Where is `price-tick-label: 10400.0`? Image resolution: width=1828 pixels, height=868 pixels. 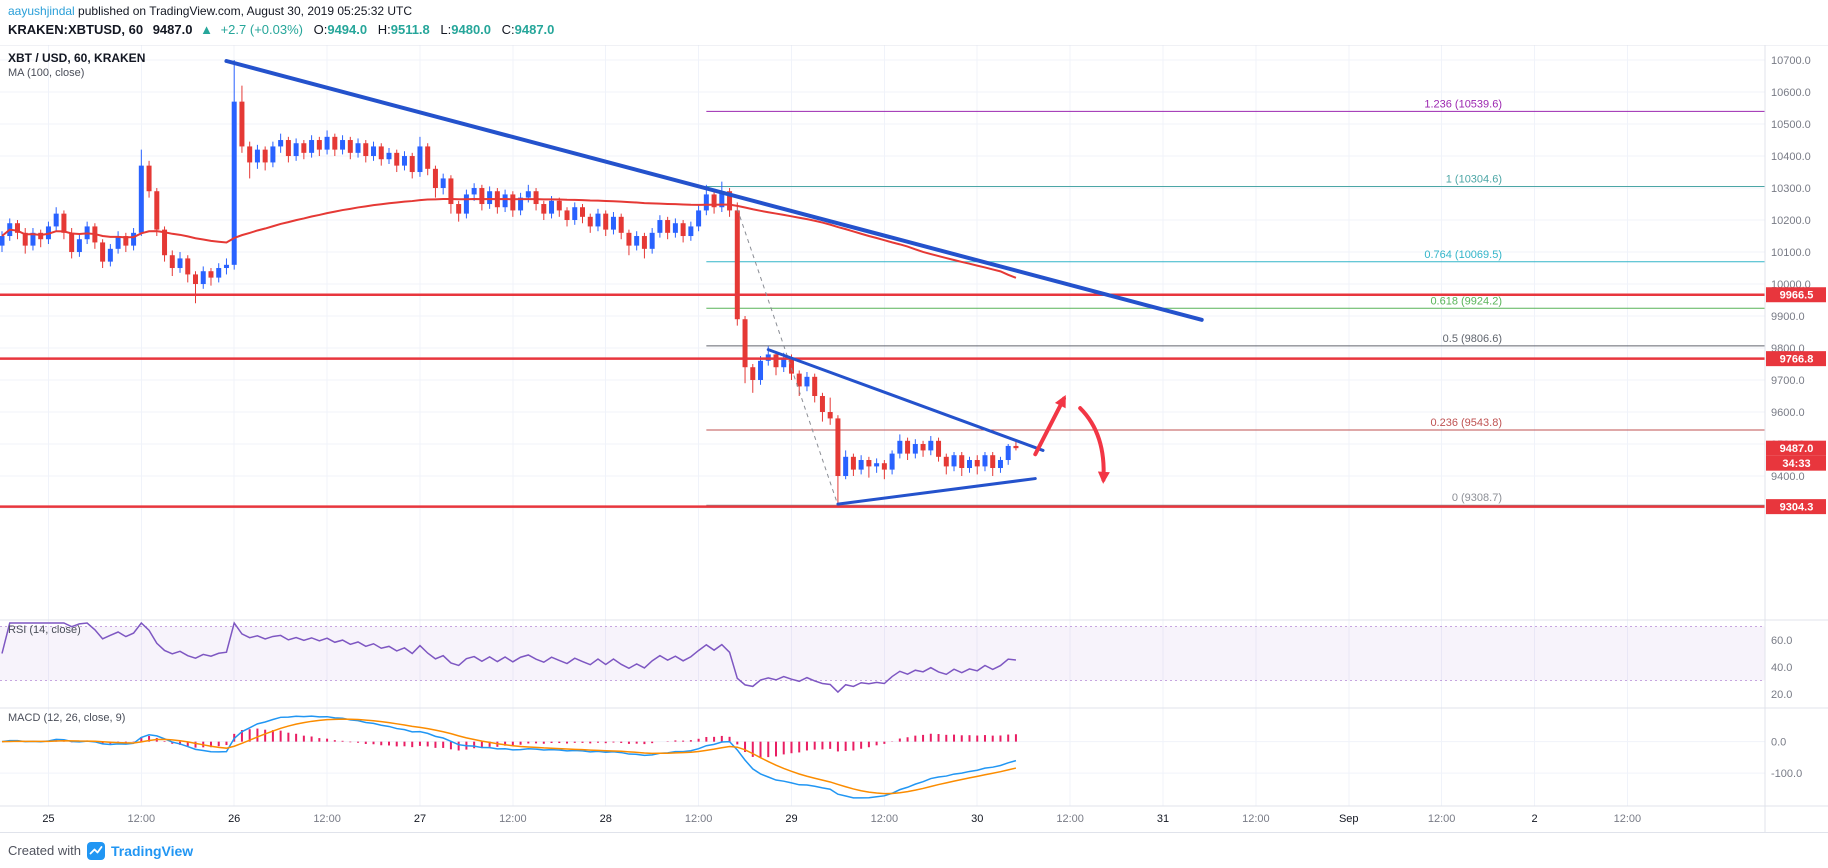 price-tick-label: 10400.0 is located at coordinates (1791, 157).